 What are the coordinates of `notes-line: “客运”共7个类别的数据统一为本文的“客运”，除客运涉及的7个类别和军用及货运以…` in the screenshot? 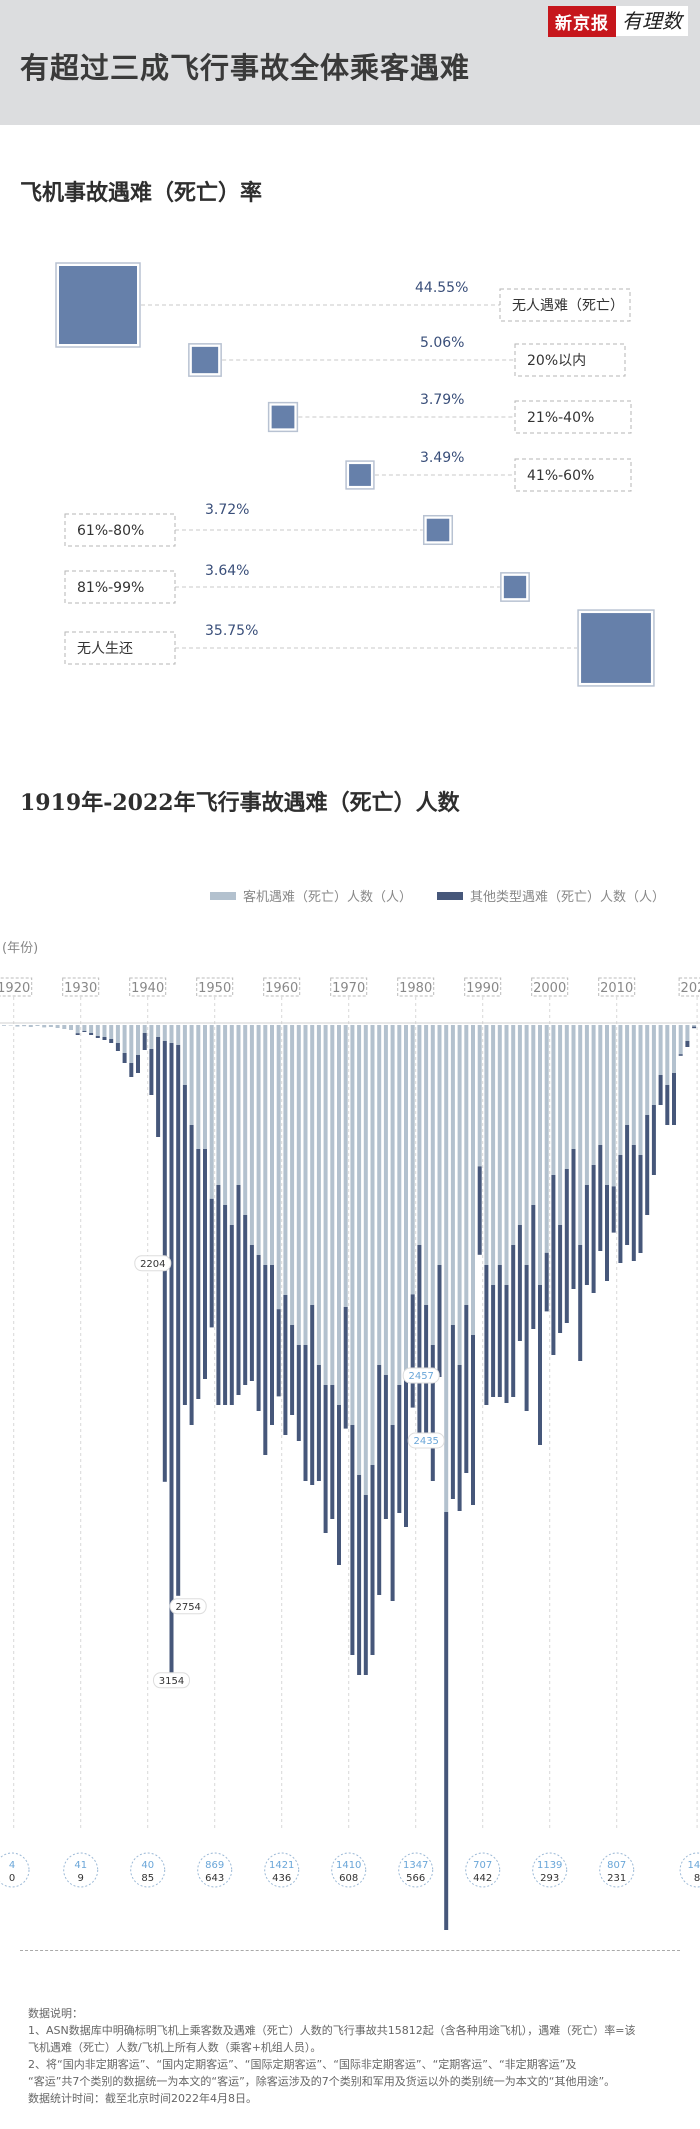 It's located at (322, 2081).